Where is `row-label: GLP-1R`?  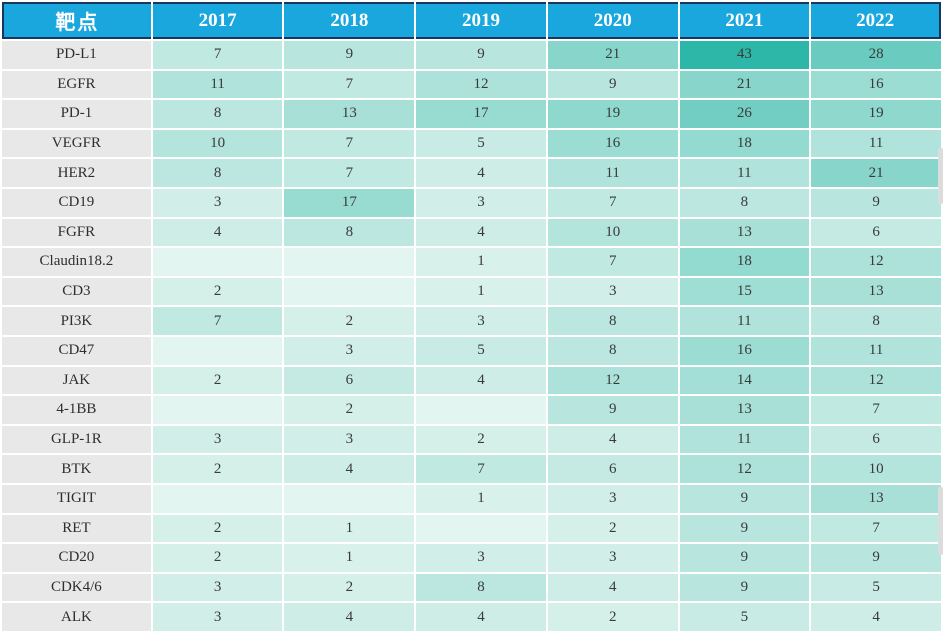
row-label: GLP-1R is located at coordinates (76, 439).